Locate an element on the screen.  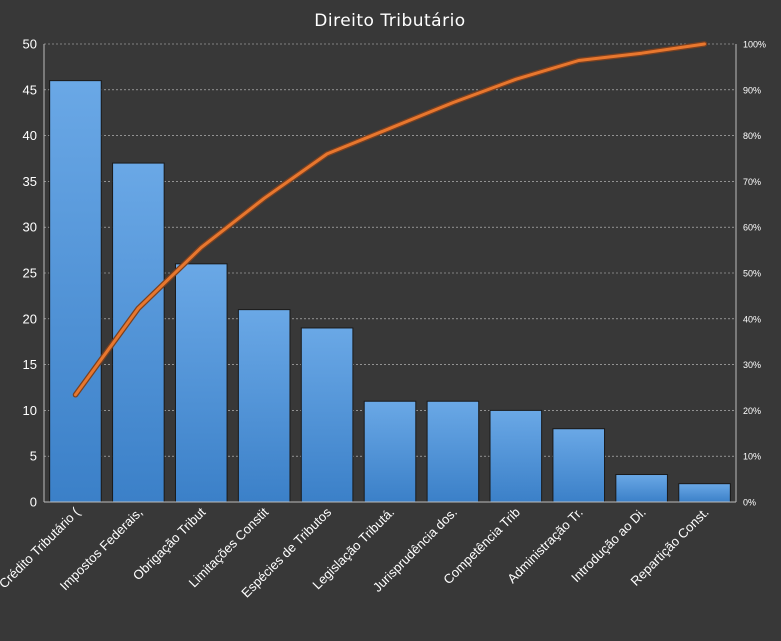
left-tick-label: 45 is located at coordinates (30, 89).